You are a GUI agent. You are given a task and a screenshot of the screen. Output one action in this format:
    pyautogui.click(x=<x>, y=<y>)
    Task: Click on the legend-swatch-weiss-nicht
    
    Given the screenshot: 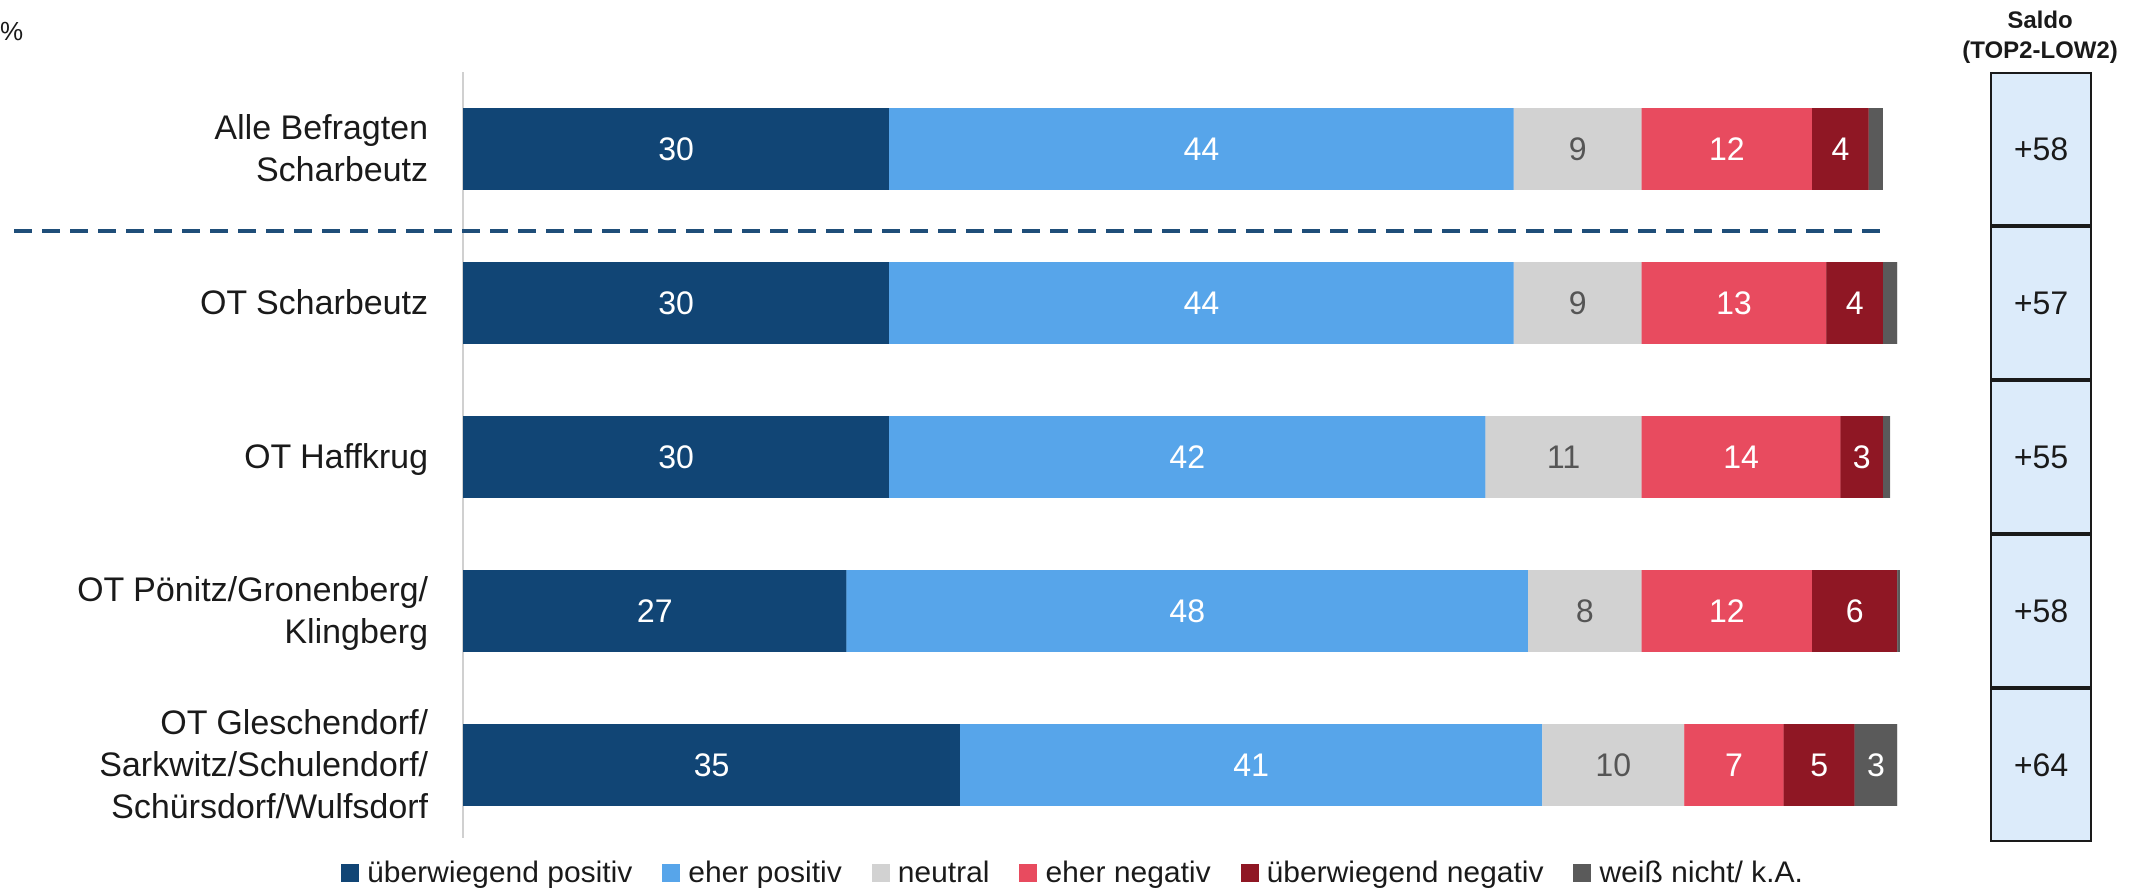 What is the action you would take?
    pyautogui.click(x=1582, y=873)
    